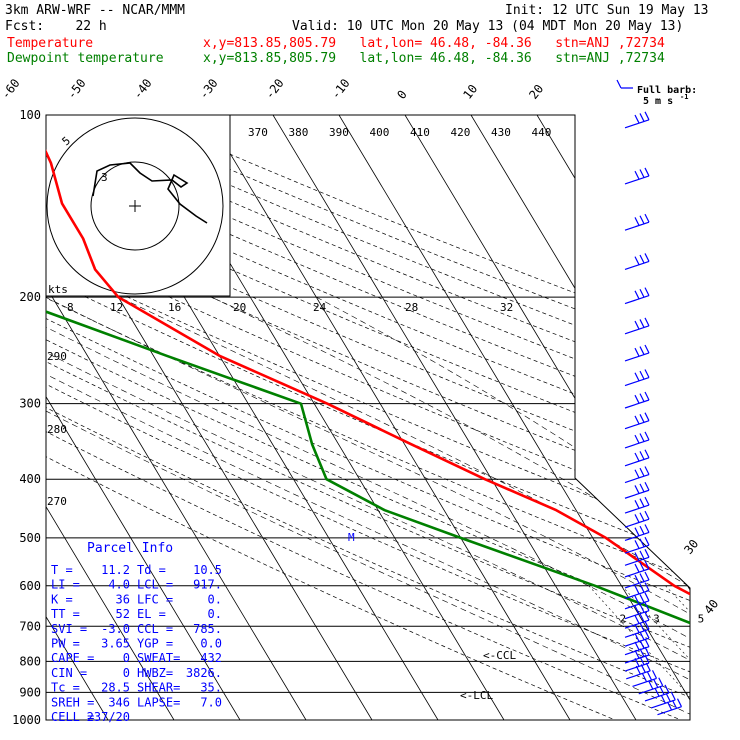  Describe the element at coordinates (150, 193) in the screenshot. I see `hodograph-trace` at that location.